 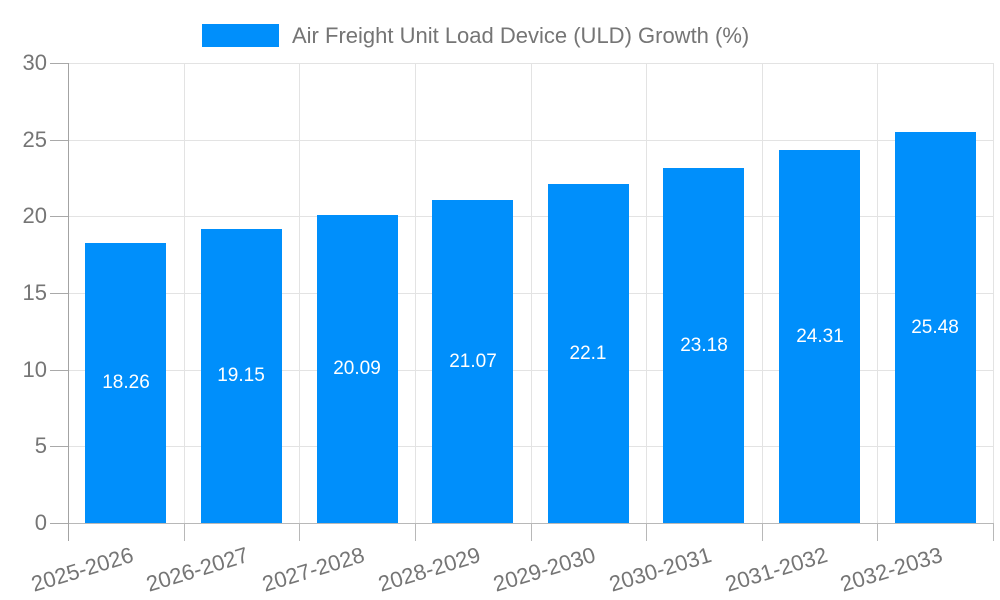 I want to click on y-axis-line, so click(x=68, y=302).